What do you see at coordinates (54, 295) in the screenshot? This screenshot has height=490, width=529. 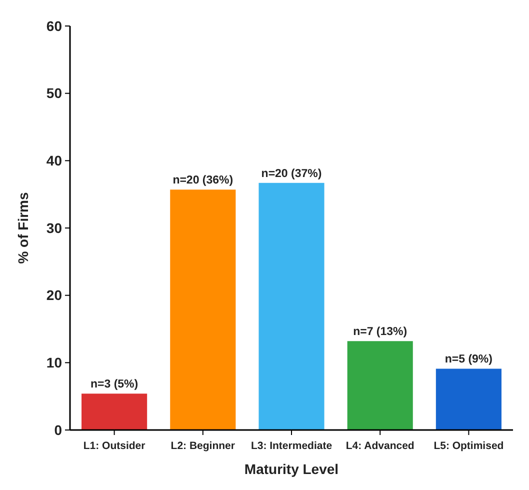 I see `y-tick-label: 20` at bounding box center [54, 295].